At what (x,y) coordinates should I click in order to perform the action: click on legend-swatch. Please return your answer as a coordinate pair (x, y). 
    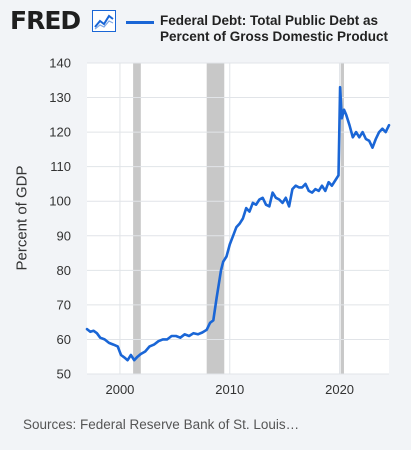
    Looking at the image, I should click on (140, 22).